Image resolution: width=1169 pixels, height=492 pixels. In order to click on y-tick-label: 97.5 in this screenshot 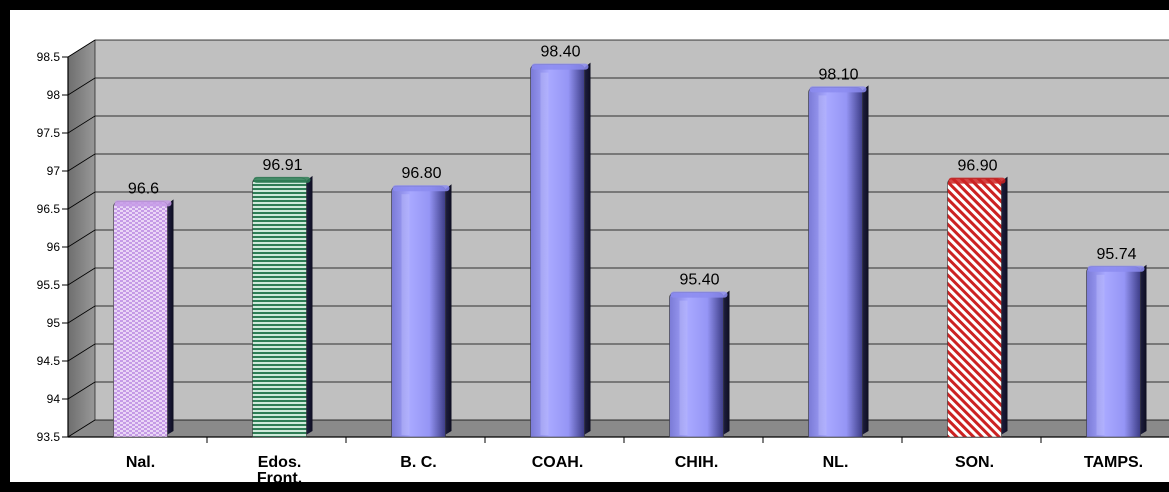, I will do `click(49, 133)`.